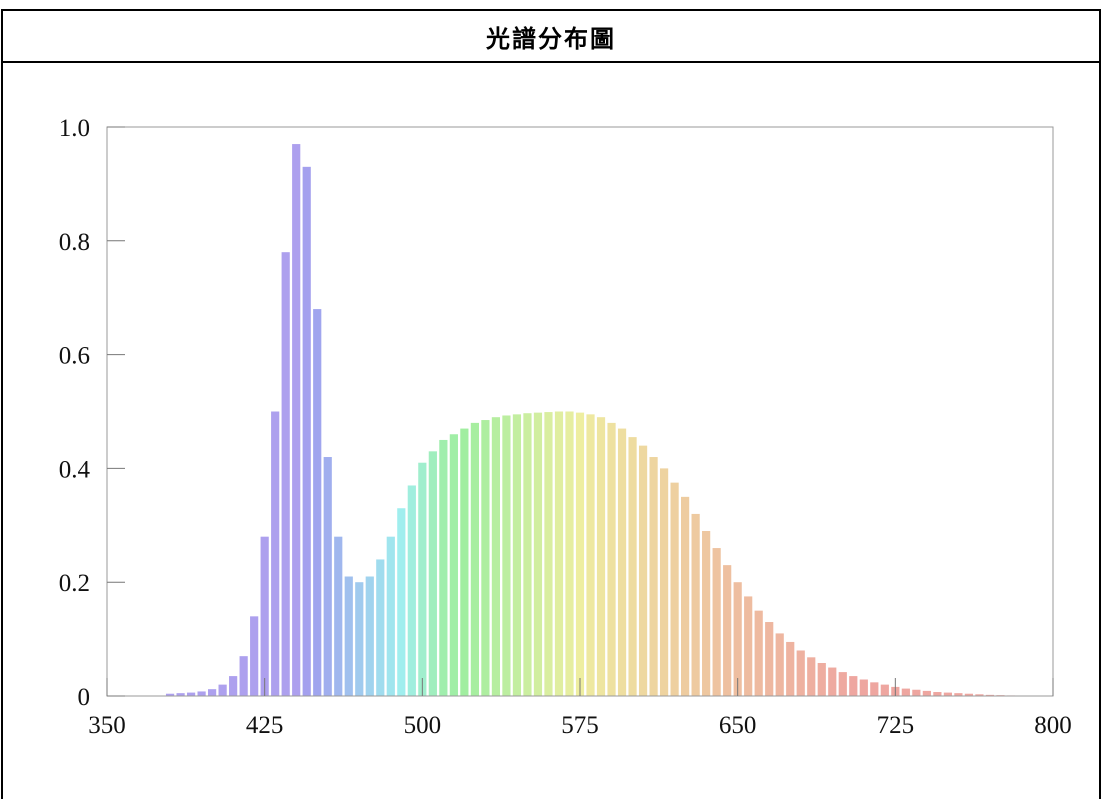  I want to click on x-tick-label: 725, so click(896, 725).